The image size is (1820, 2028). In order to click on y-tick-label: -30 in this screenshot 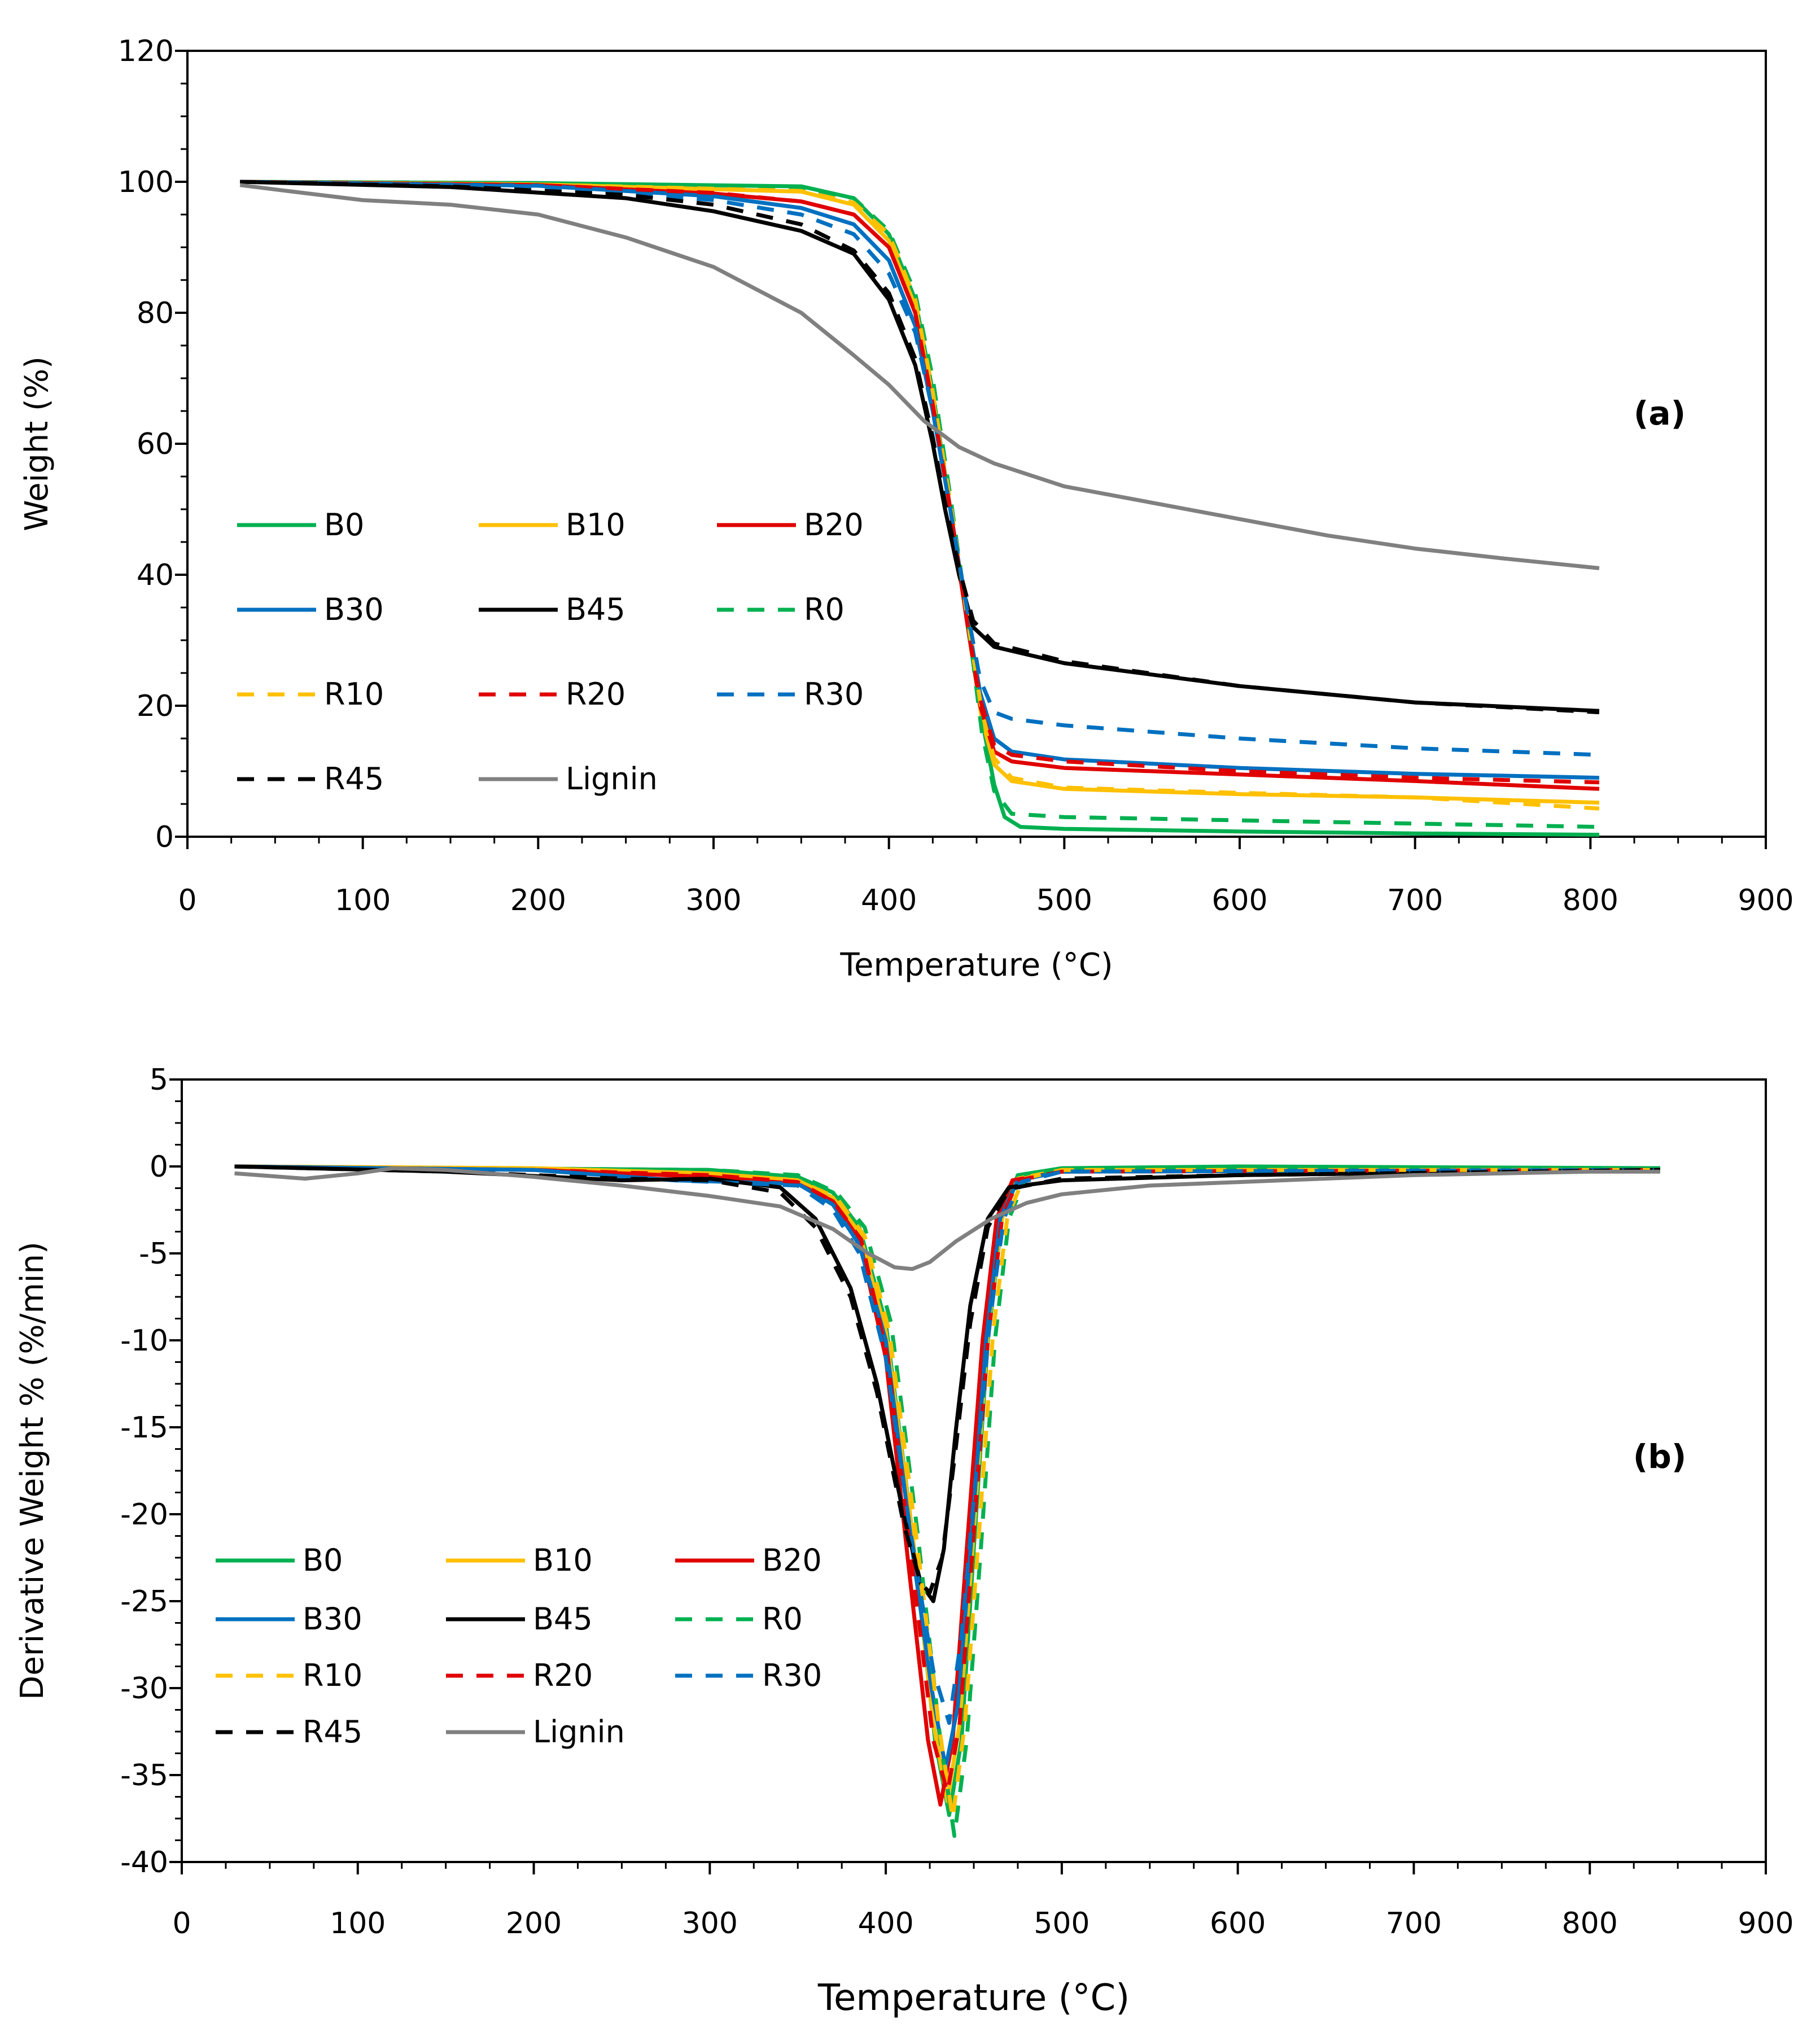, I will do `click(144, 1689)`.